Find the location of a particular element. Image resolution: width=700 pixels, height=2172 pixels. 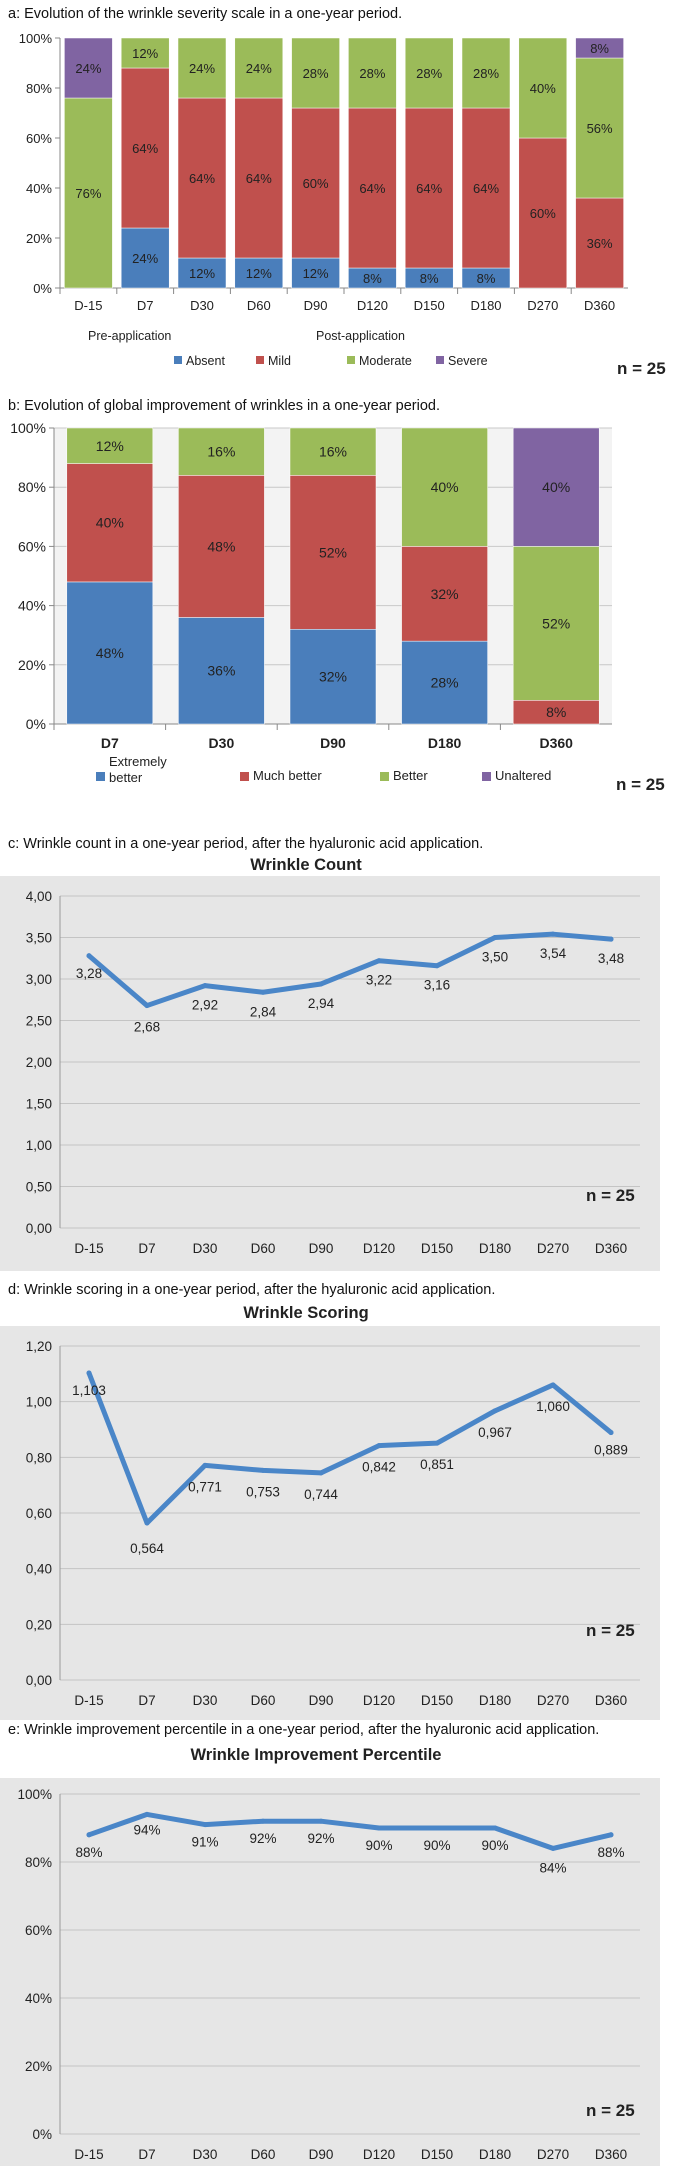

legend-label: Extremely better is located at coordinates (138, 769).